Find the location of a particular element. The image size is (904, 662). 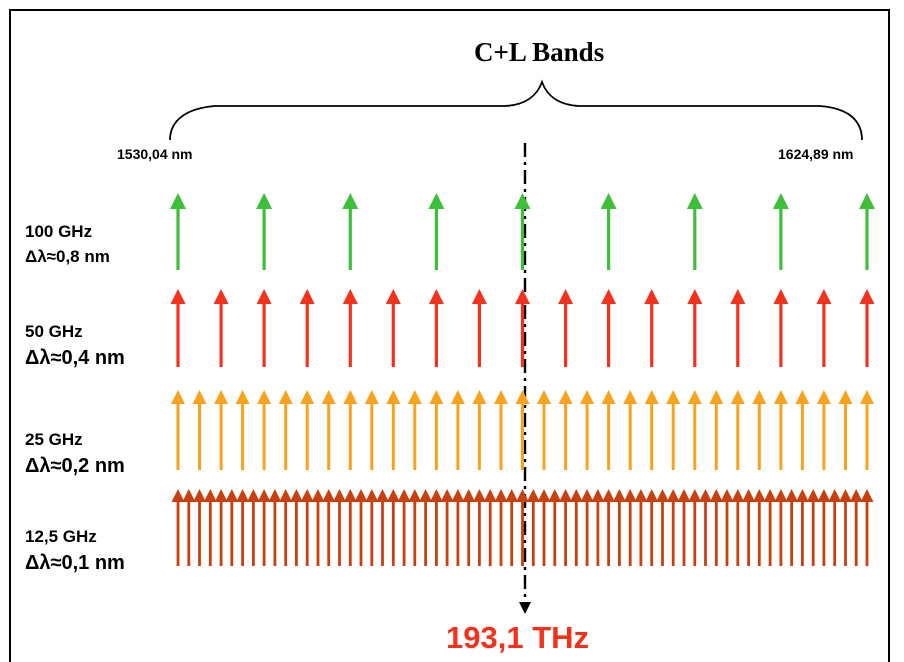

row-25-delta: Δλ≈0,2 nm is located at coordinates (75, 466).